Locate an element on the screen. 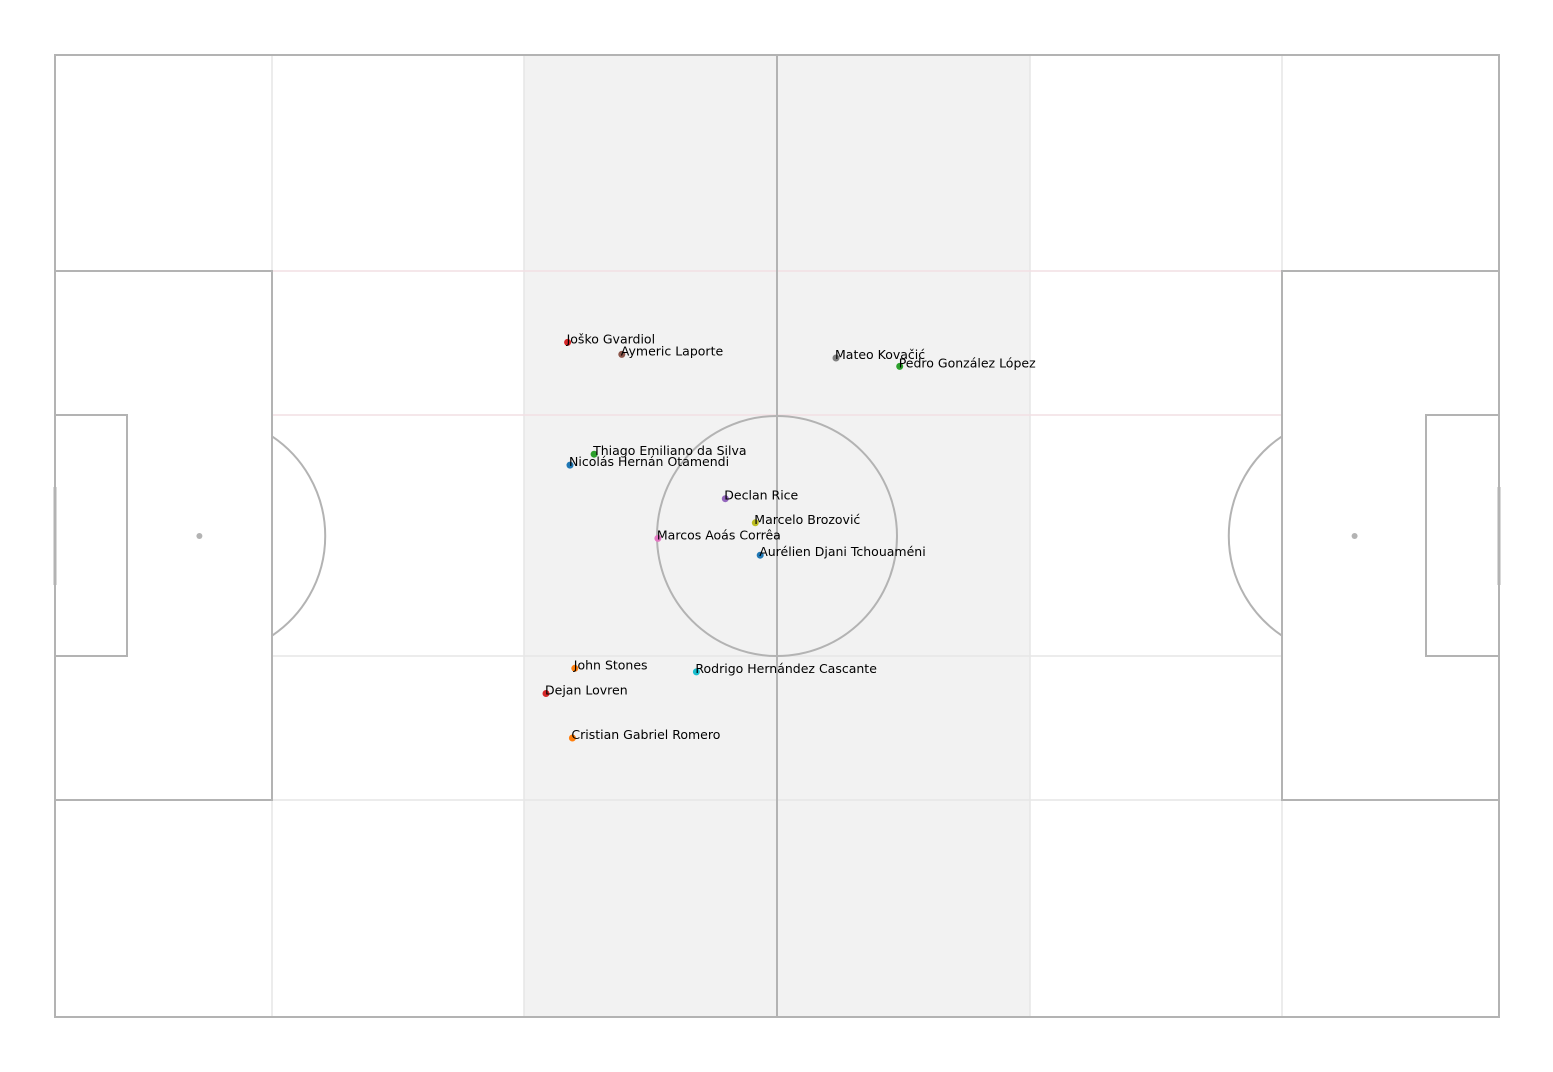 The width and height of the screenshot is (1553, 1072). player-label: Marcos Aoás Corrêa is located at coordinates (719, 534).